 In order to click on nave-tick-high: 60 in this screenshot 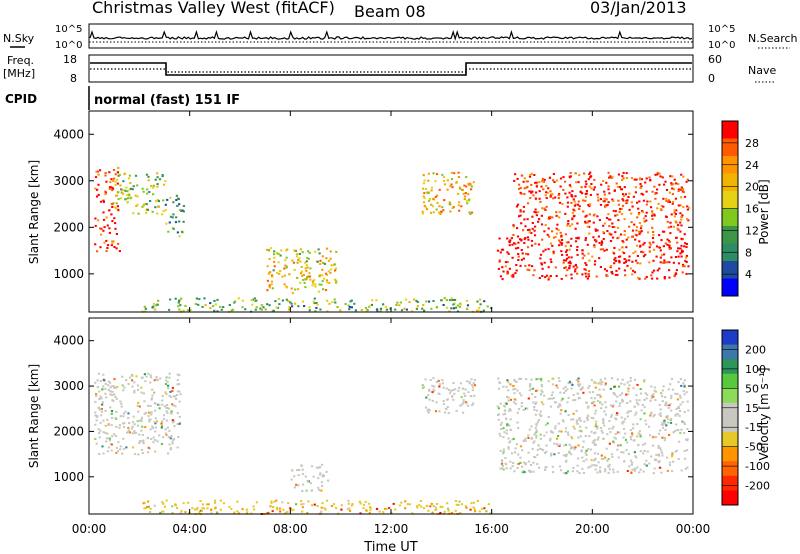, I will do `click(715, 59)`.